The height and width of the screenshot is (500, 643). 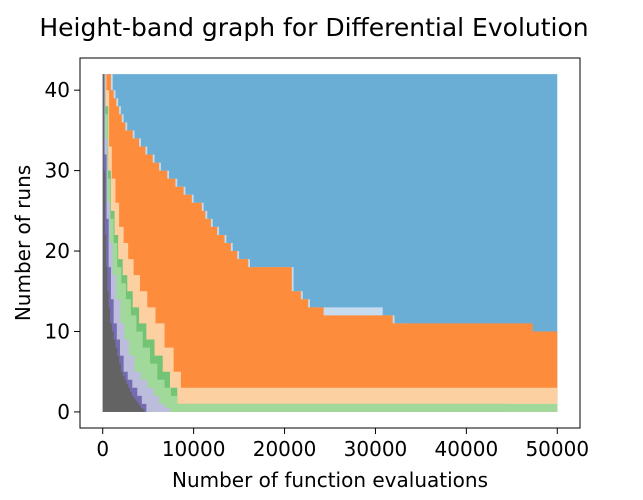 What do you see at coordinates (194, 449) in the screenshot?
I see `x-tick-label: 10000` at bounding box center [194, 449].